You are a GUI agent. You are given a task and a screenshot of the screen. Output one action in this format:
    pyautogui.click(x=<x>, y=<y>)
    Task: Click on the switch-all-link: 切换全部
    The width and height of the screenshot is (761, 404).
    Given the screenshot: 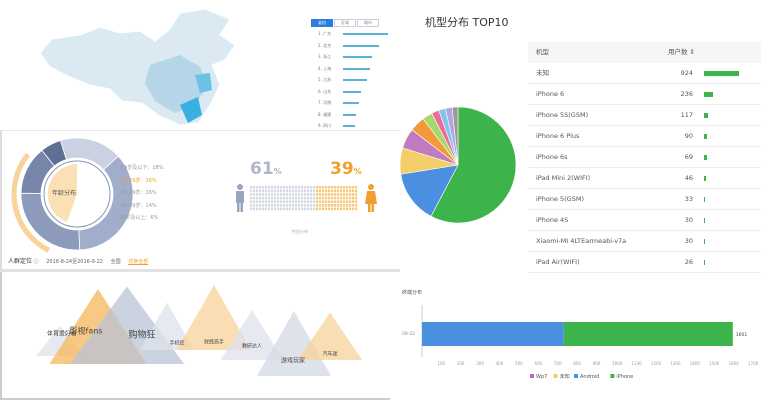 What is the action you would take?
    pyautogui.click(x=138, y=262)
    